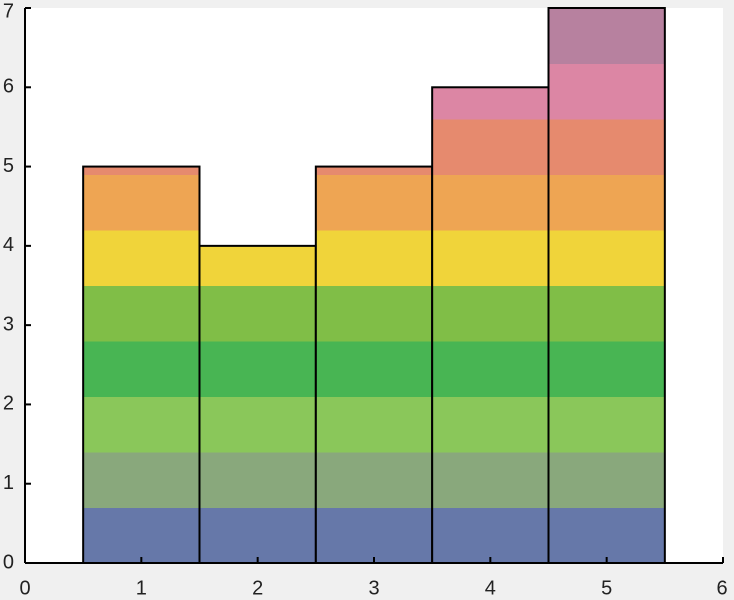  I want to click on x-tick-label: 6, so click(721, 588).